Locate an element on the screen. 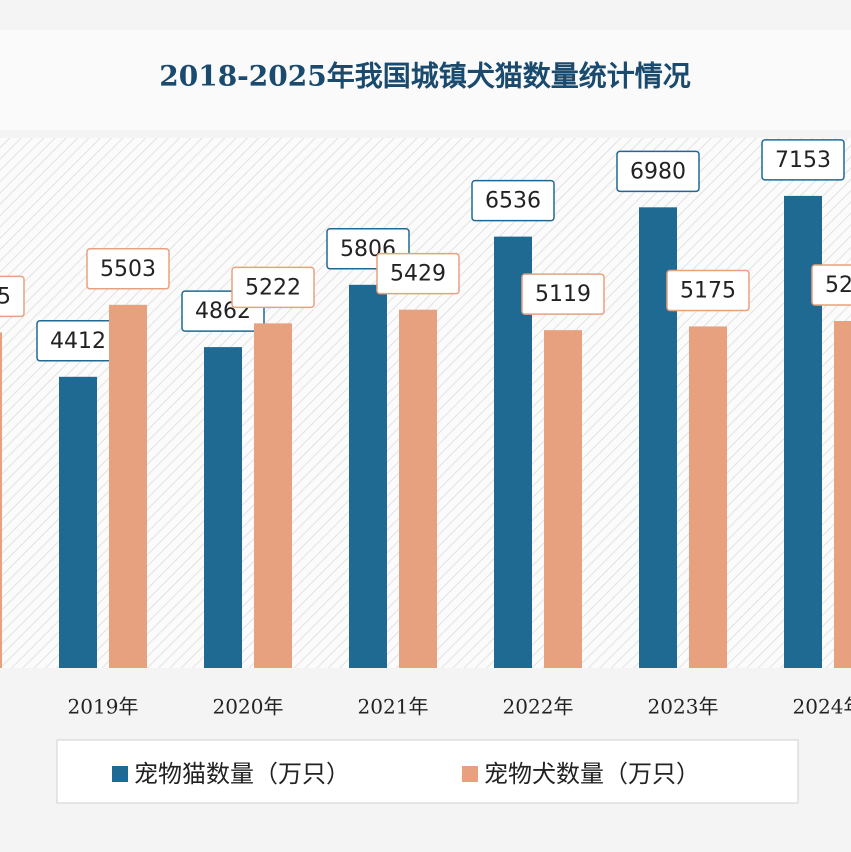 The height and width of the screenshot is (852, 851). value-label: 5222 is located at coordinates (273, 287).